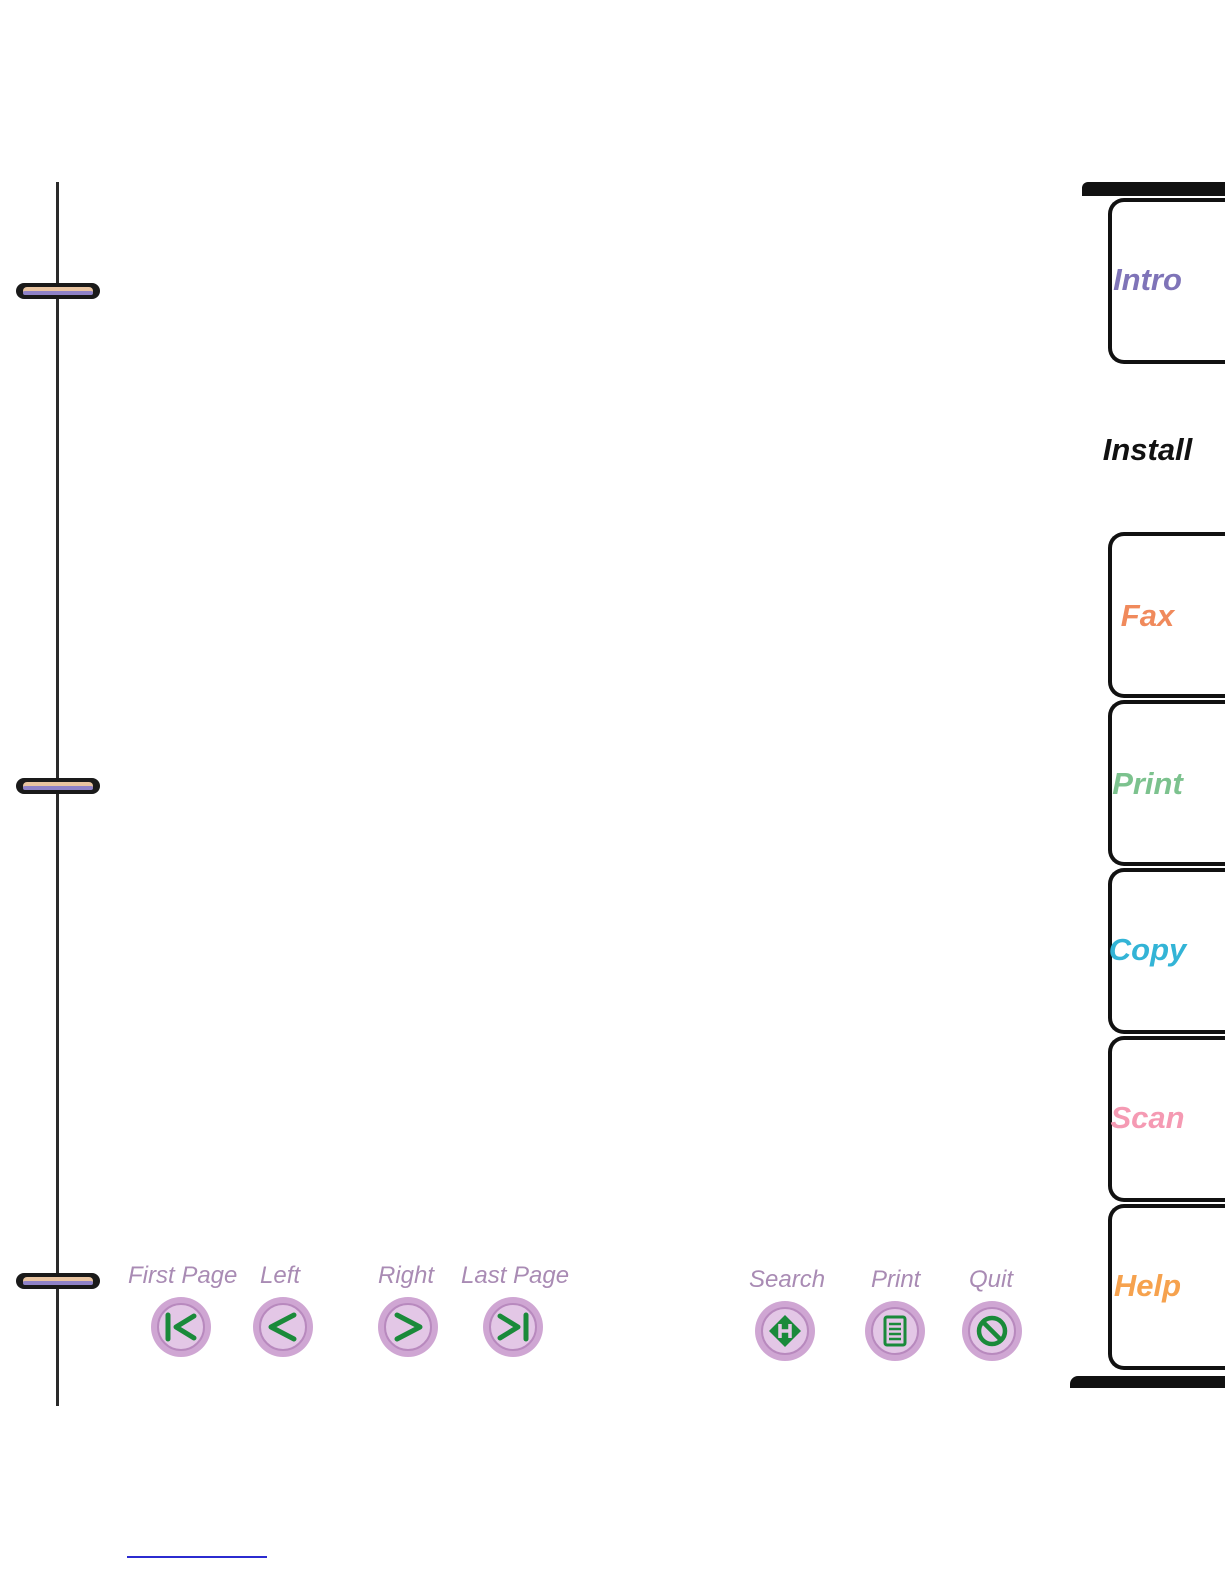 This screenshot has height=1585, width=1225. I want to click on tab-strip-top-edge, so click(1153, 189).